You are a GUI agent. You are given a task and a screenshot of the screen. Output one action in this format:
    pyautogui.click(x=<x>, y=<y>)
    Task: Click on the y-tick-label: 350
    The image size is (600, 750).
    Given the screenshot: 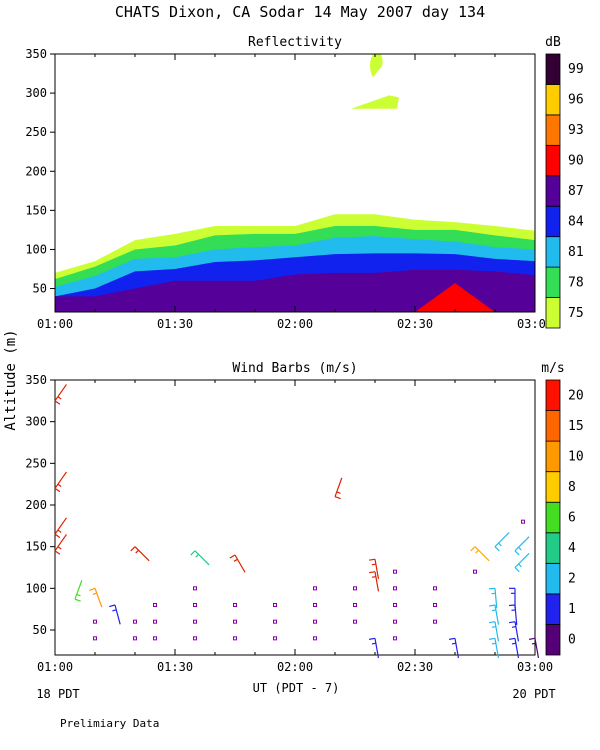 What is the action you would take?
    pyautogui.click(x=36, y=380)
    